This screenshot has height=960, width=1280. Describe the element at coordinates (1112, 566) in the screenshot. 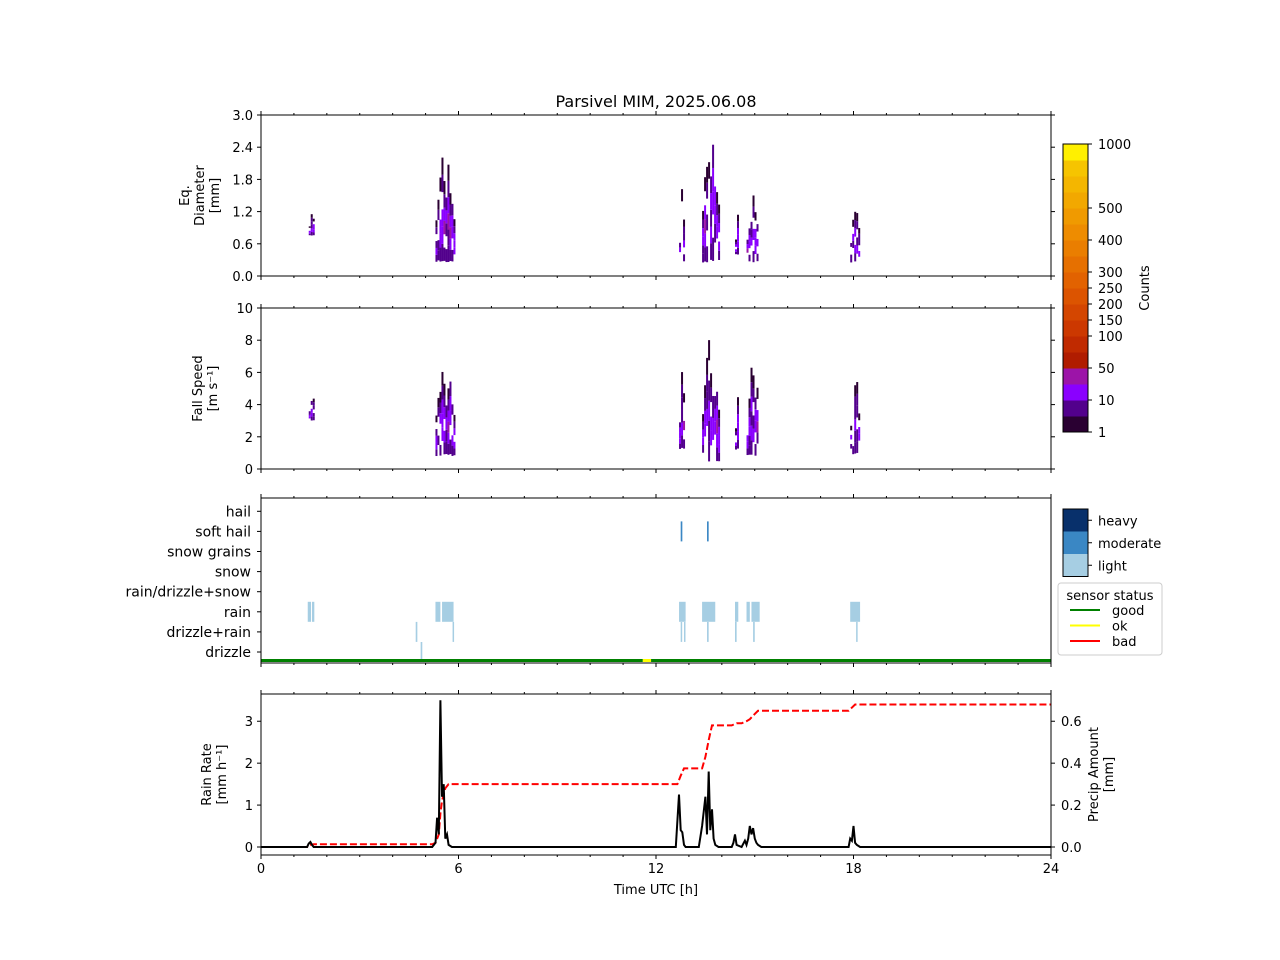

I see `intensity-label: light` at that location.